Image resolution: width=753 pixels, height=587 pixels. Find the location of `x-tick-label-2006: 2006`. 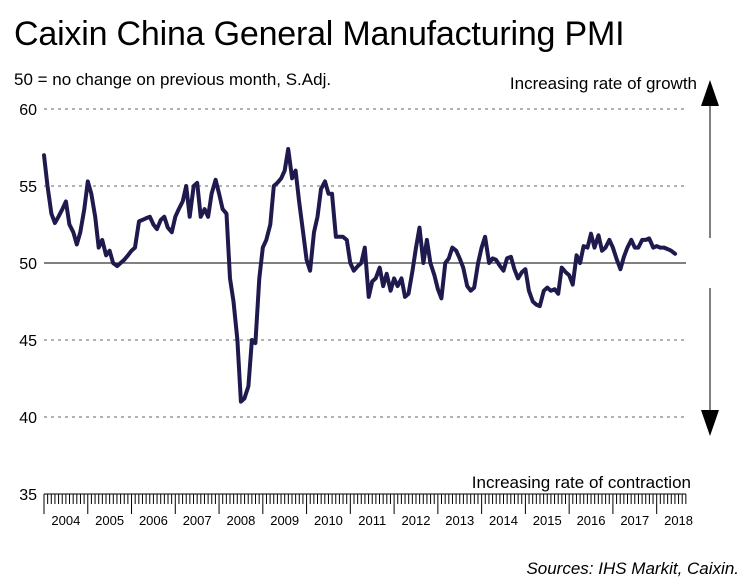

x-tick-label-2006: 2006 is located at coordinates (153, 520).